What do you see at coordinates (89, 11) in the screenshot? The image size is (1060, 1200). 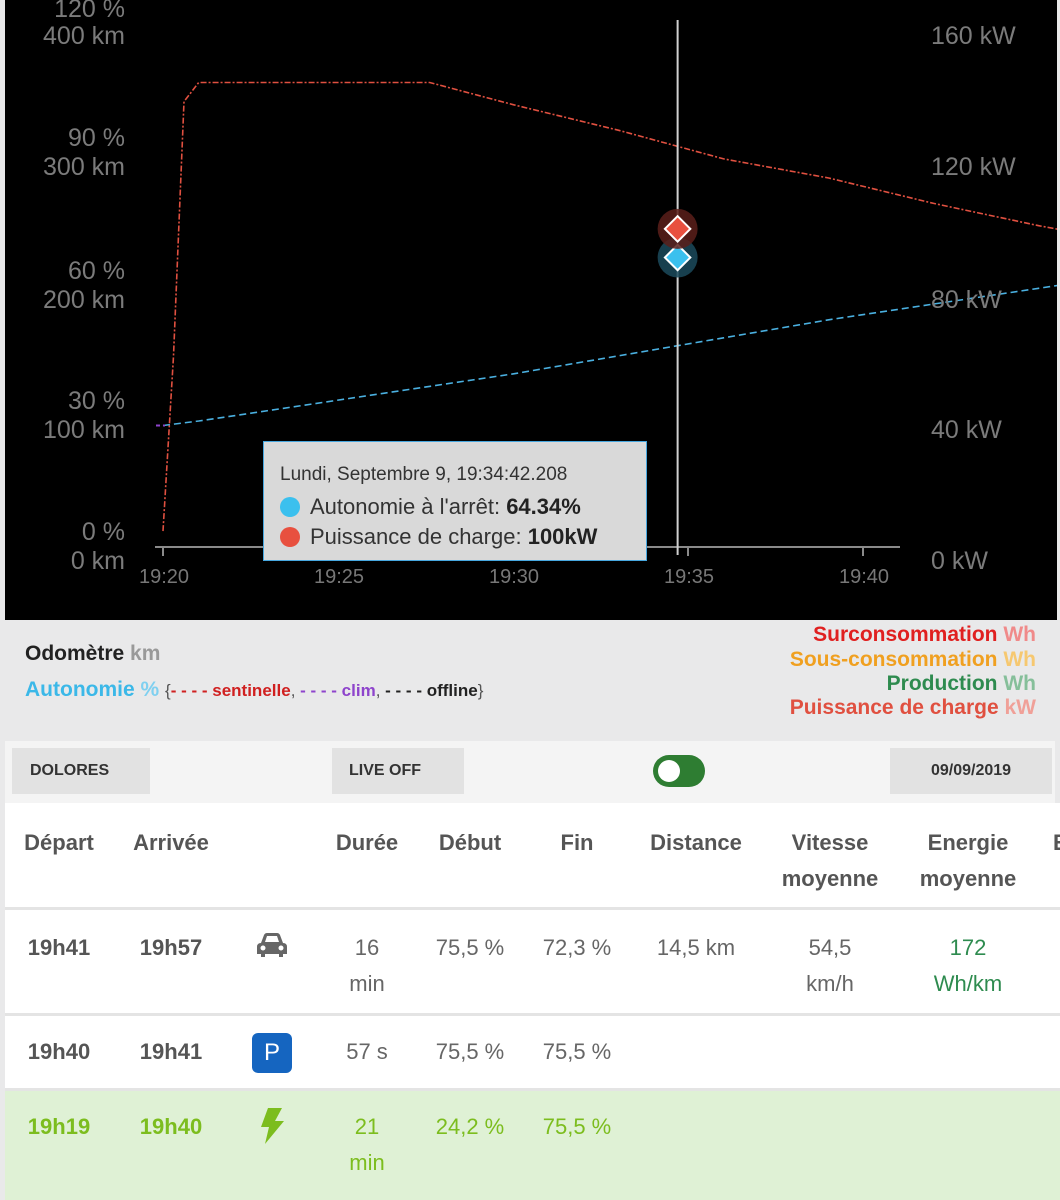 I see `y-tick-pct: 120 %` at bounding box center [89, 11].